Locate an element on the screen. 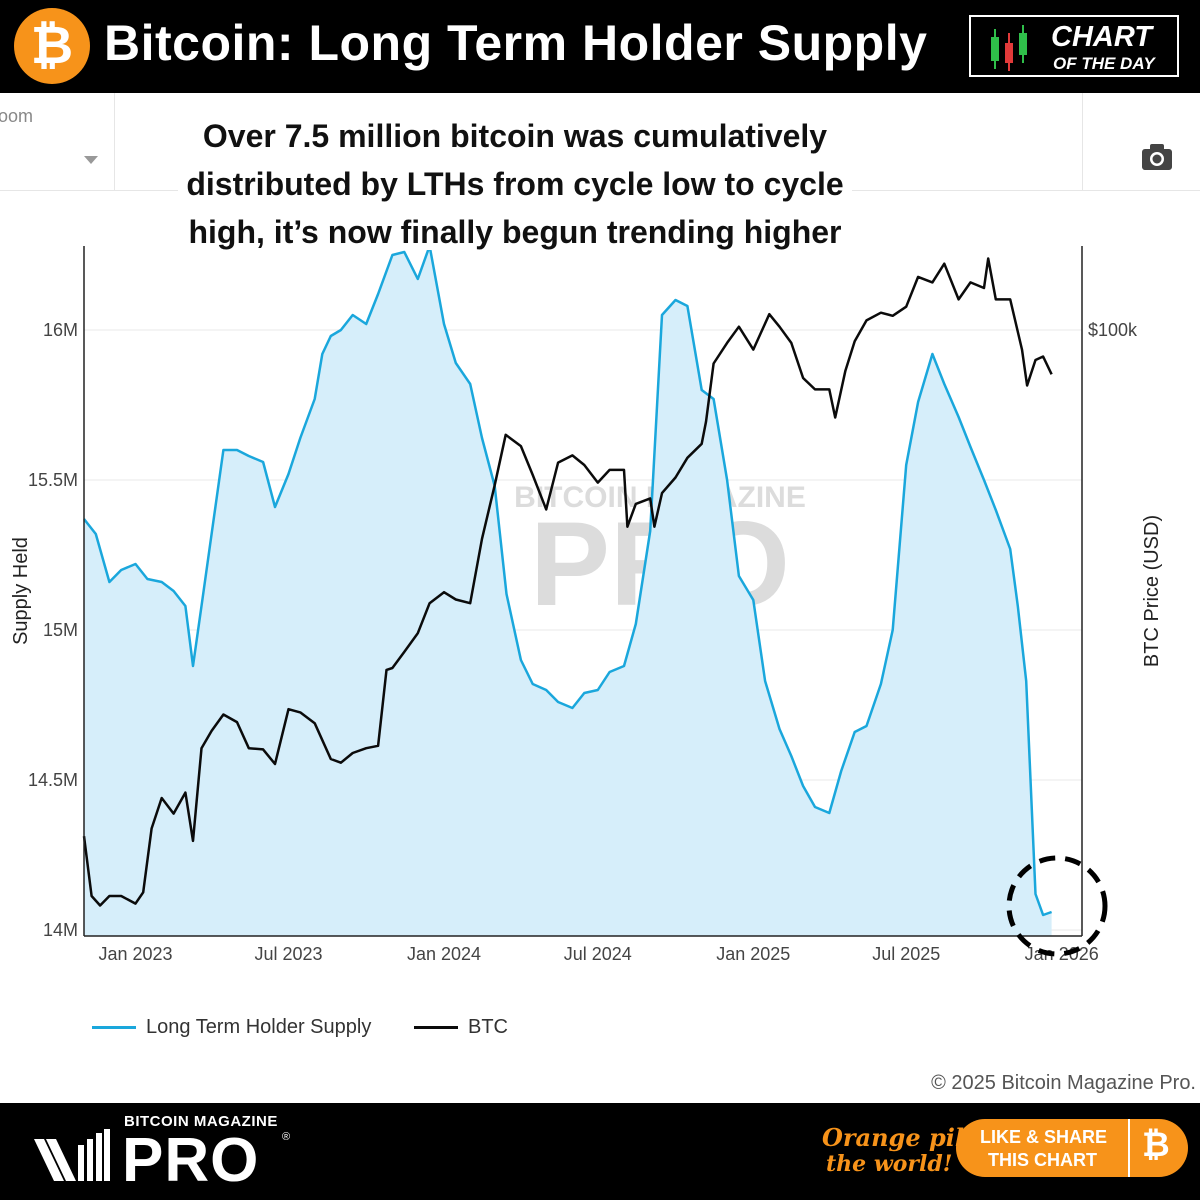 The height and width of the screenshot is (1200, 1200). legend-label: BTC is located at coordinates (488, 1027).